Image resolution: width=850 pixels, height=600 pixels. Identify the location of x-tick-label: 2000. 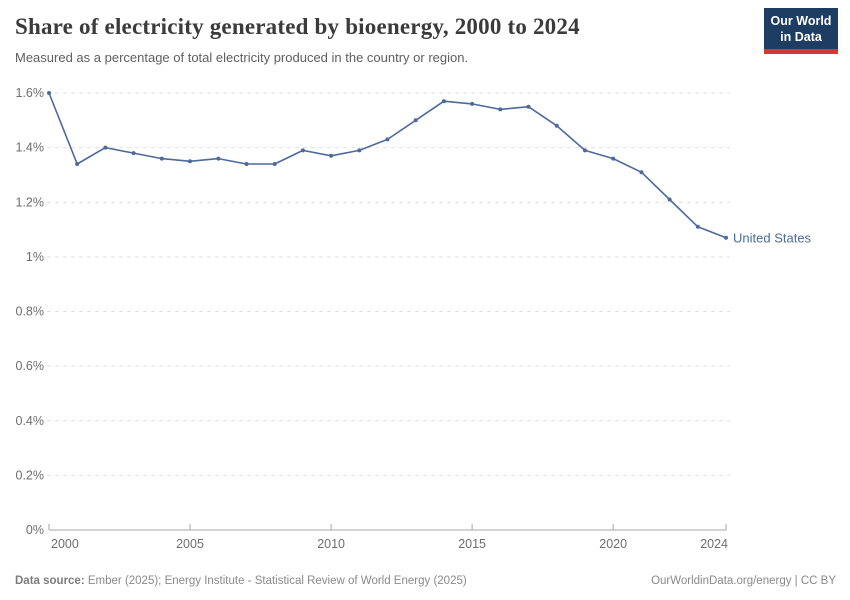
(65, 544).